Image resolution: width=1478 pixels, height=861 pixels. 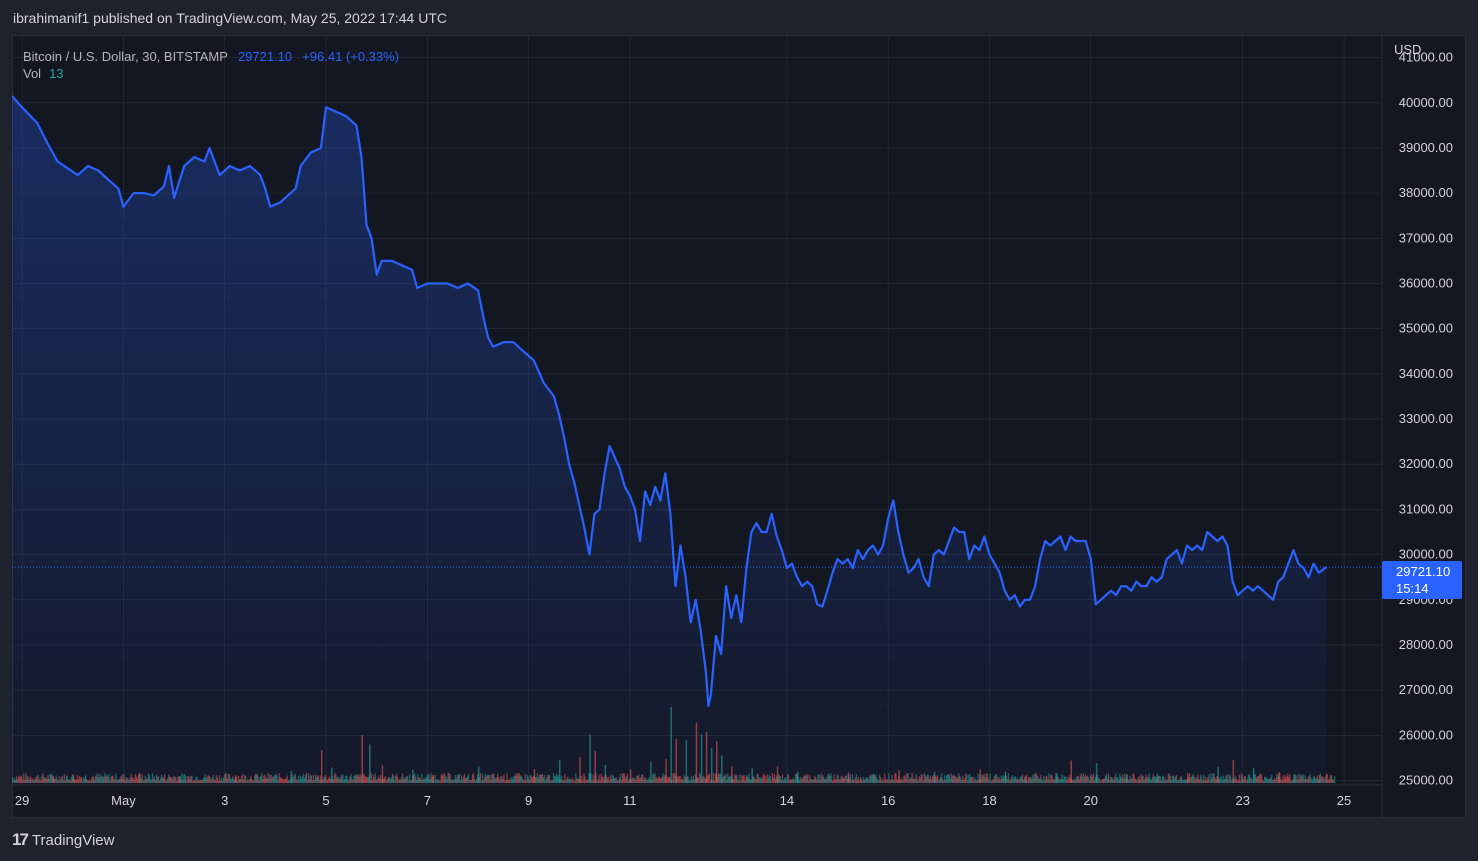 What do you see at coordinates (683, 800) in the screenshot?
I see `time-axis: 29 May 3 5 7 9 11 14 16 18 20 23 25` at bounding box center [683, 800].